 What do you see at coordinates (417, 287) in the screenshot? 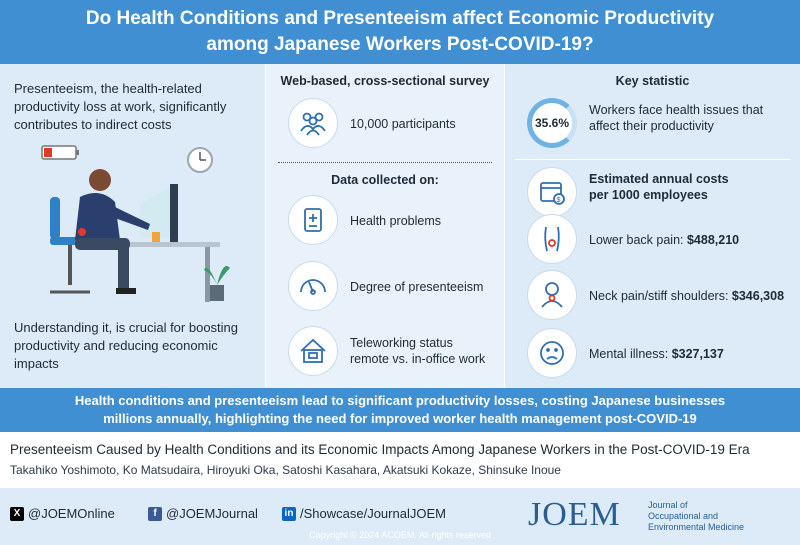
I see `item-degree-presenteeism: Degree of presenteeism` at bounding box center [417, 287].